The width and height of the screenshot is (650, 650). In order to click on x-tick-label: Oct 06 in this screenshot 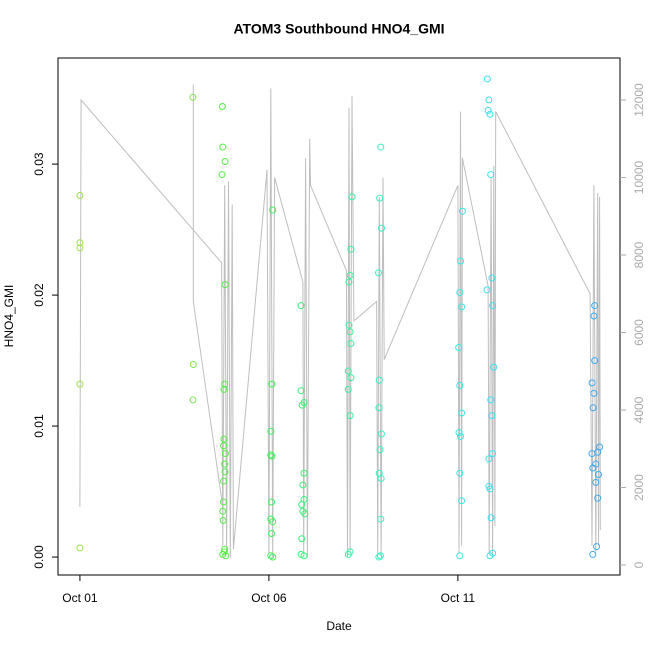, I will do `click(269, 598)`.